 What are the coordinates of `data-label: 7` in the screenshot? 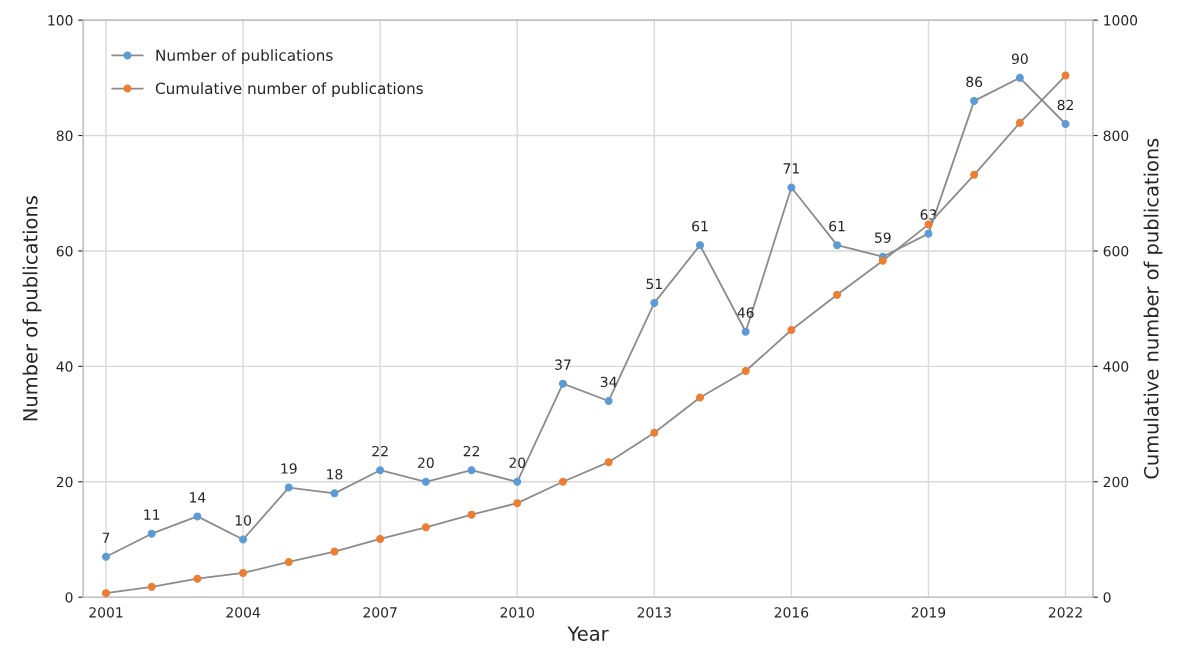 It's located at (106, 537).